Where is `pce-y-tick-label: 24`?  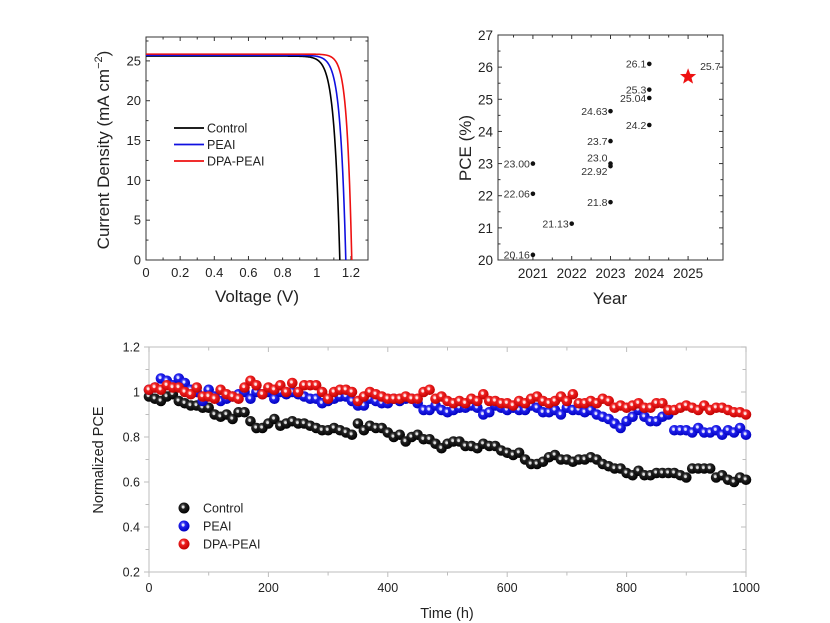
pce-y-tick-label: 24 is located at coordinates (486, 131).